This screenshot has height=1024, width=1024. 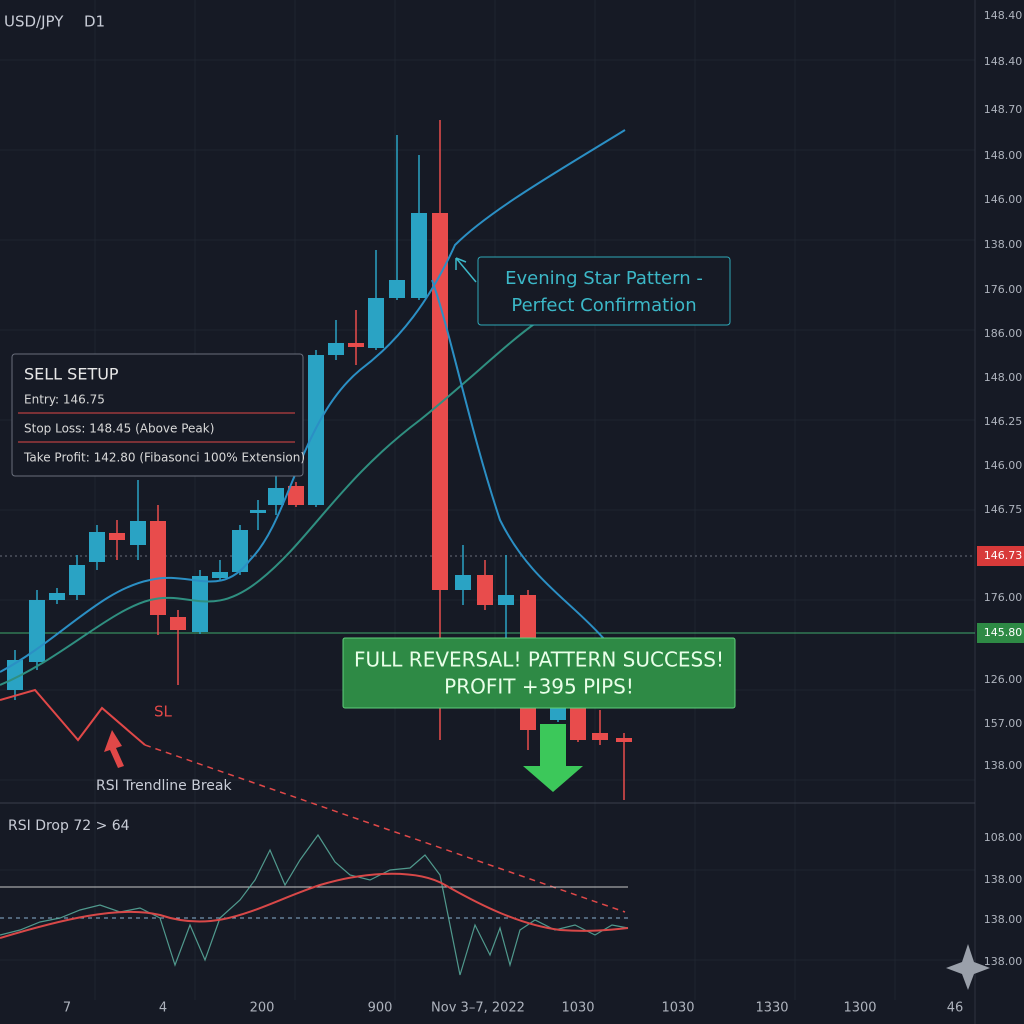 What do you see at coordinates (968, 967) in the screenshot?
I see `watermark` at bounding box center [968, 967].